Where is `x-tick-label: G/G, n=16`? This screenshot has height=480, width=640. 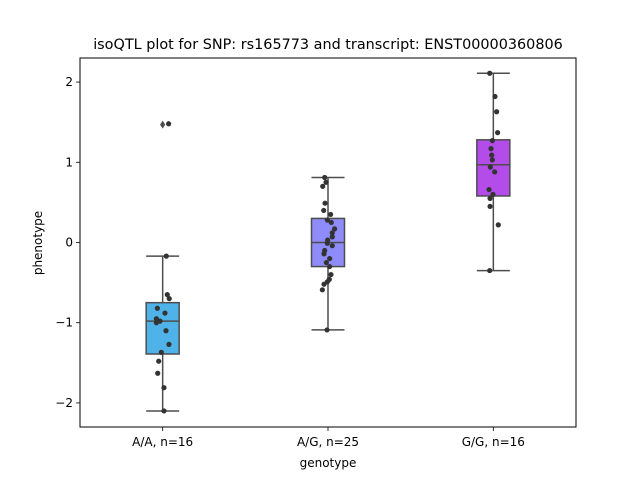 x-tick-label: G/G, n=16 is located at coordinates (493, 442).